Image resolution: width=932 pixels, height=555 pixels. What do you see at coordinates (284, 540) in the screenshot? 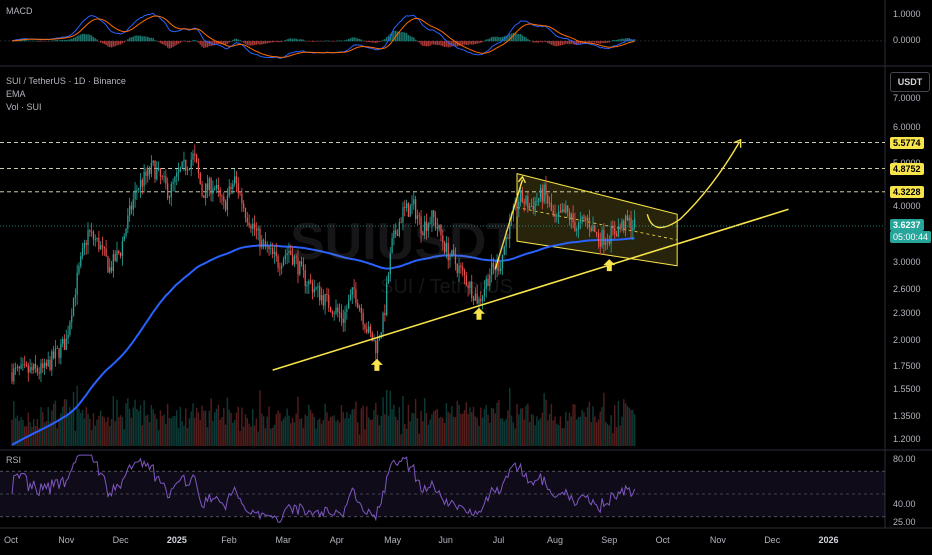
I see `x-tick-5: Mar` at bounding box center [284, 540].